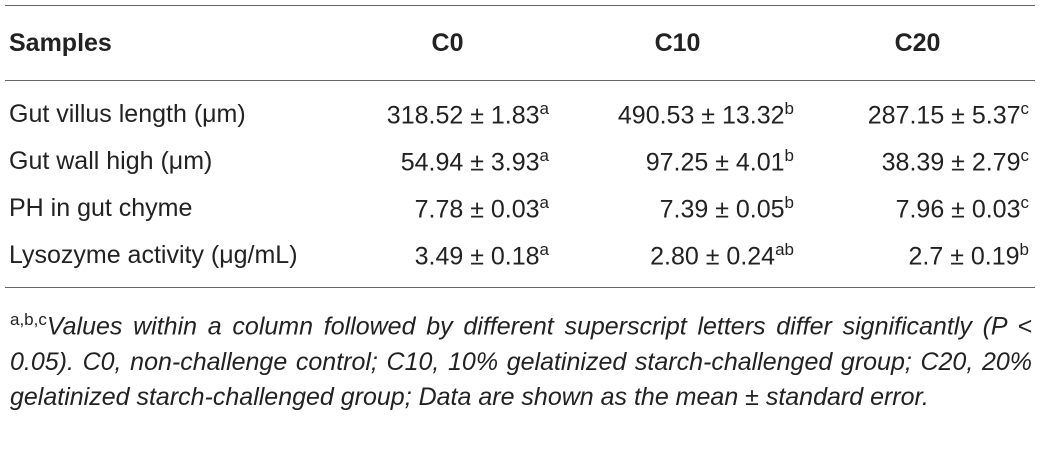  I want to click on row-label: Gut villus length (μm), so click(172, 110).